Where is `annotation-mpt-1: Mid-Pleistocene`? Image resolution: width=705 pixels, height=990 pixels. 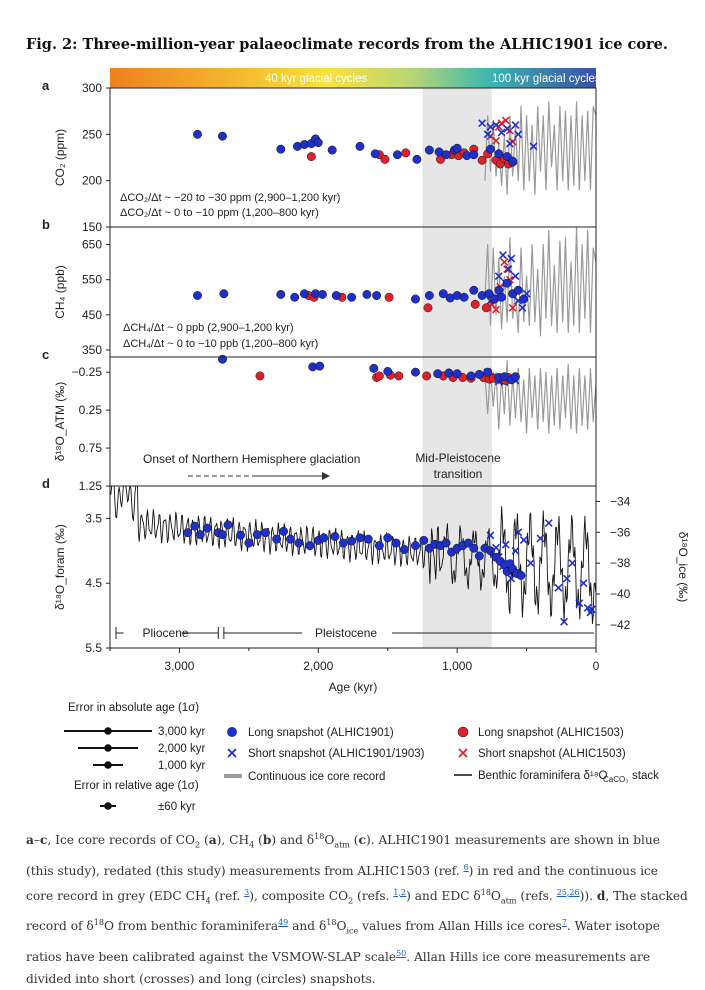 annotation-mpt-1: Mid-Pleistocene is located at coordinates (458, 458).